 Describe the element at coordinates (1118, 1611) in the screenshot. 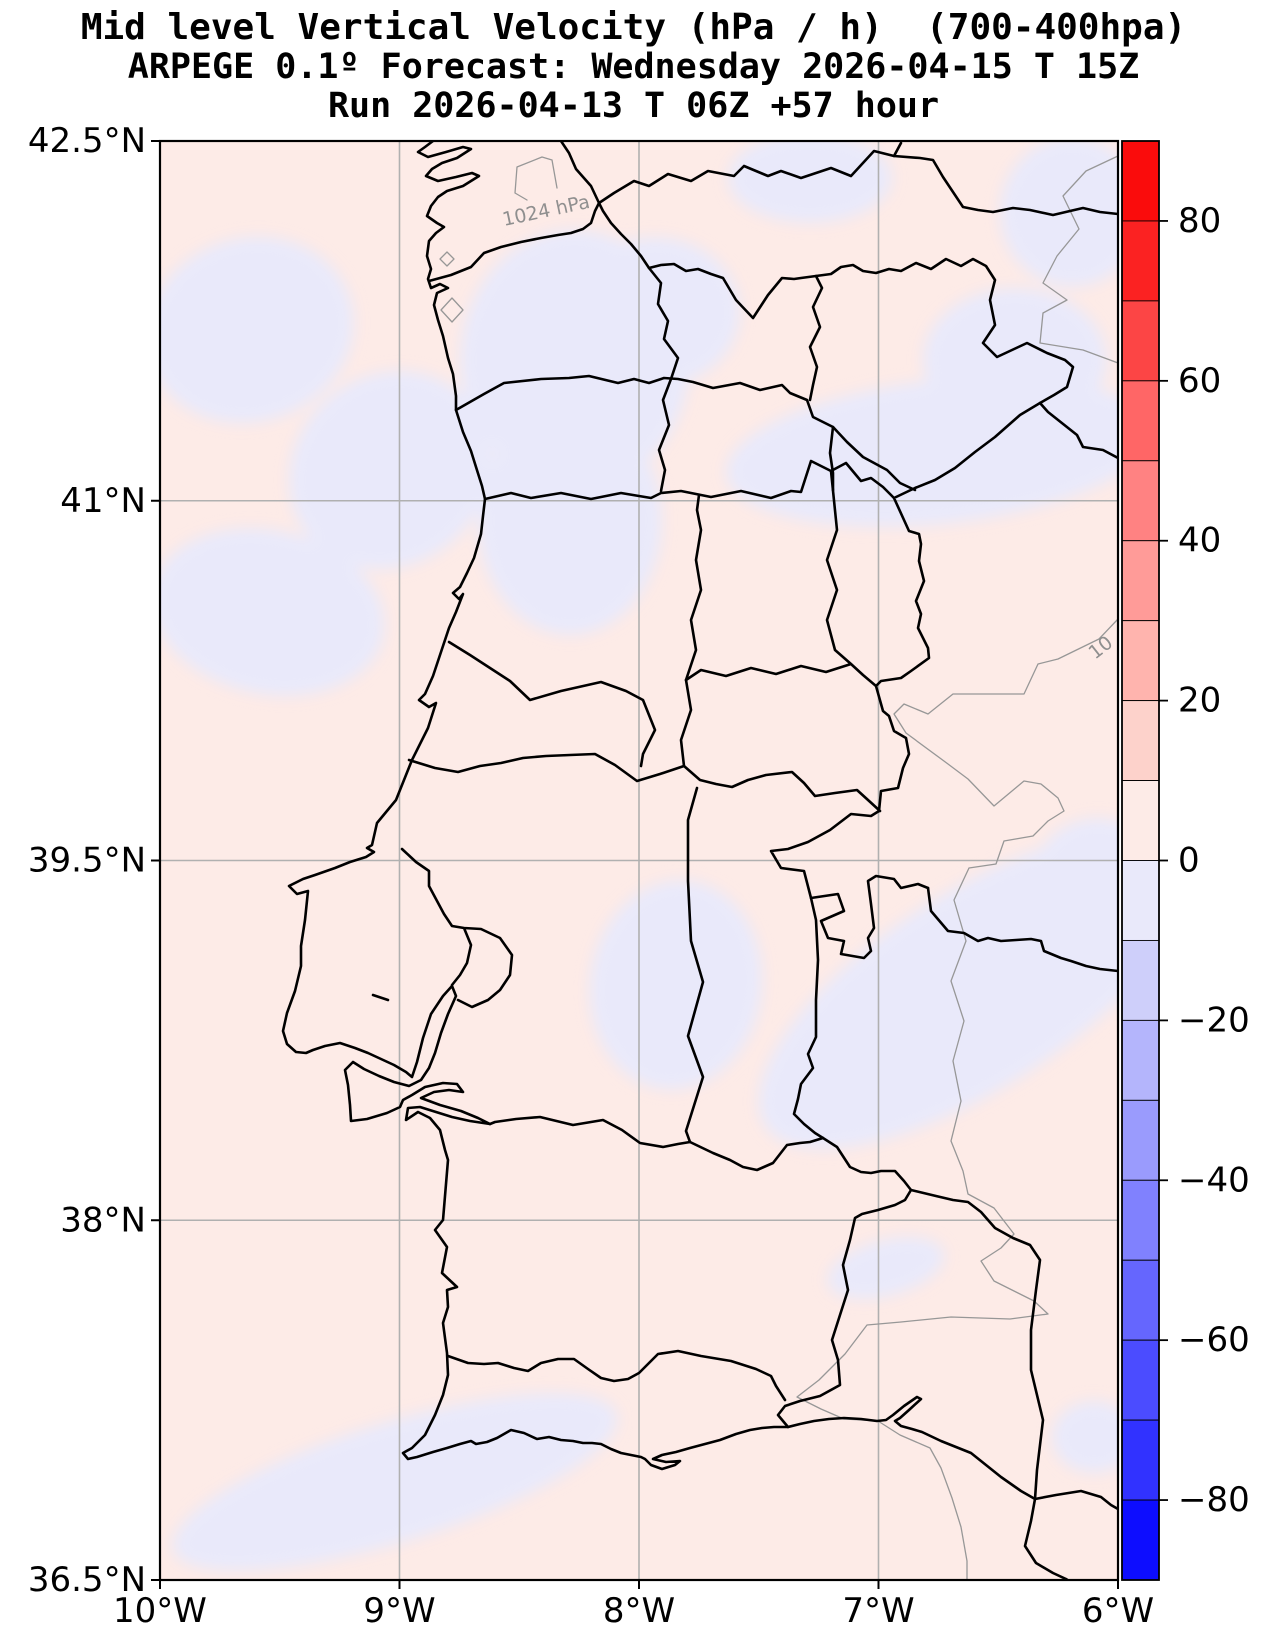

I see `lon-tick-label: 6°W` at that location.